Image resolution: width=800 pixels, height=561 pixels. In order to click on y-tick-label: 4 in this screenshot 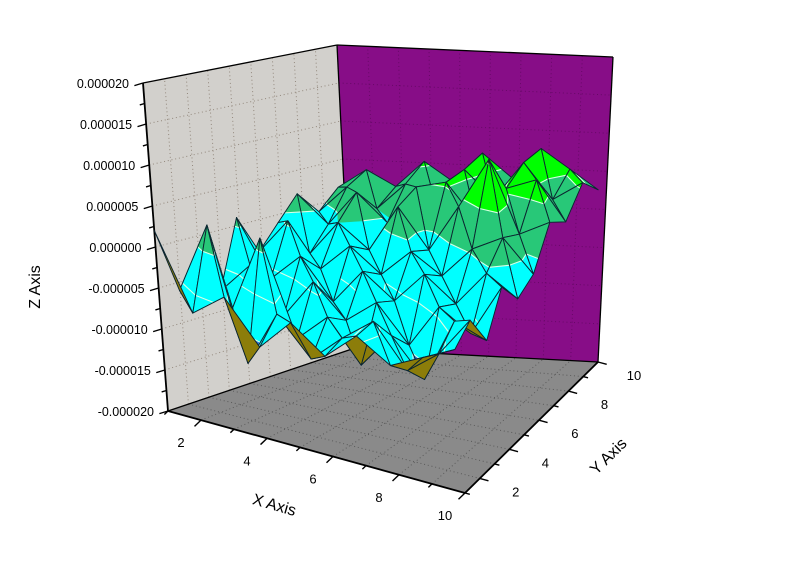, I will do `click(545, 462)`.